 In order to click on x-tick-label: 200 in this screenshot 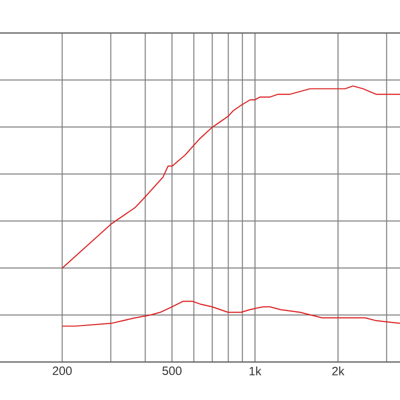, I will do `click(62, 371)`.